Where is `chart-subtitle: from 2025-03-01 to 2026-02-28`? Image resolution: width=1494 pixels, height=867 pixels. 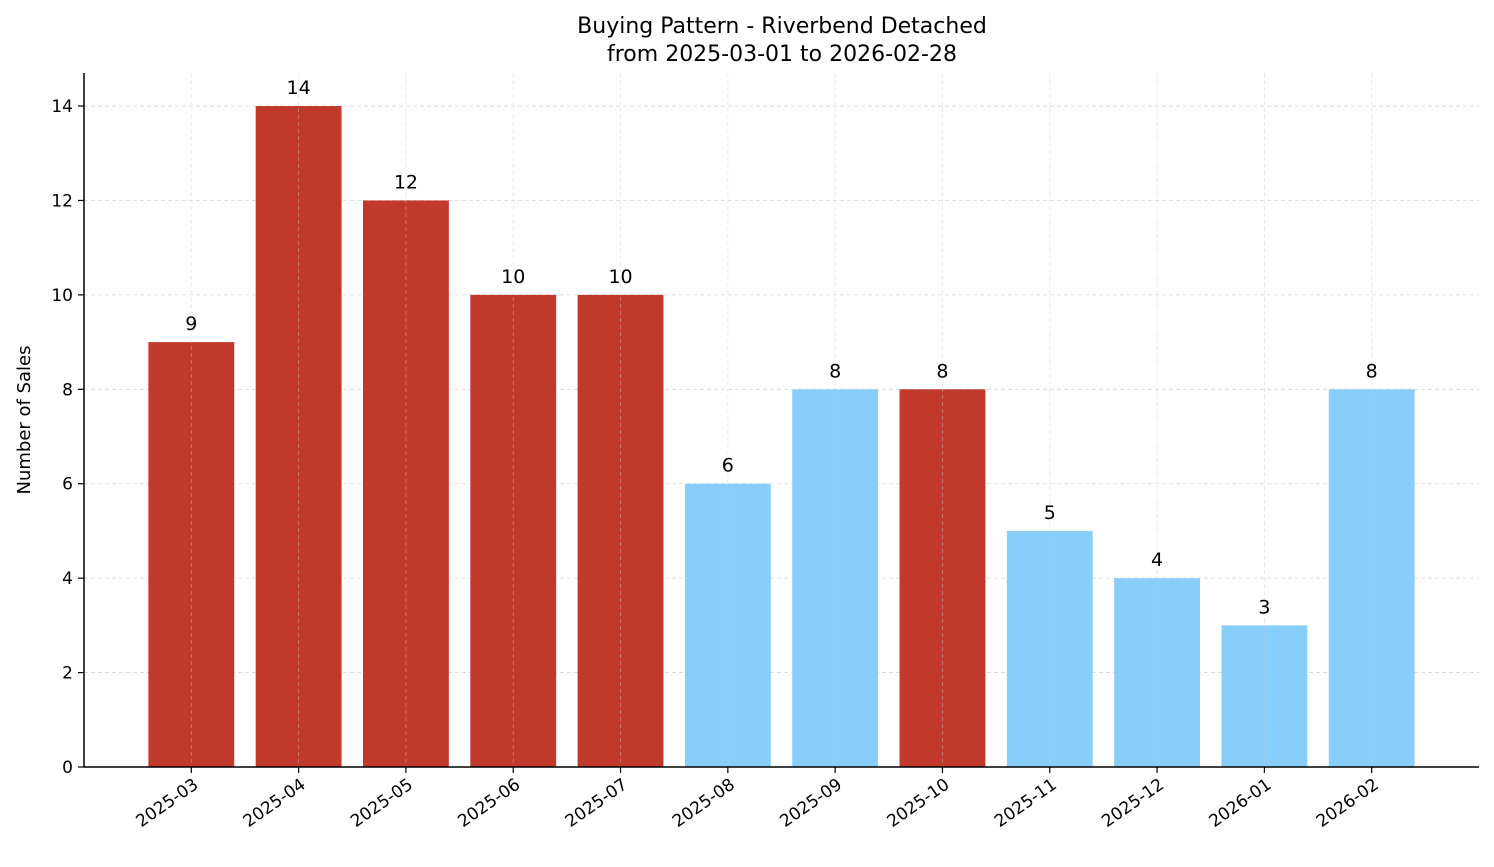
chart-subtitle: from 2025-03-01 to 2026-02-28 is located at coordinates (782, 54).